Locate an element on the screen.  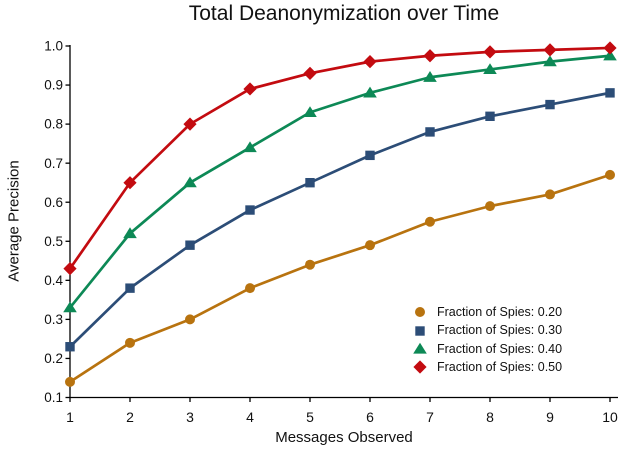
x-tick-label: 1 is located at coordinates (70, 417).